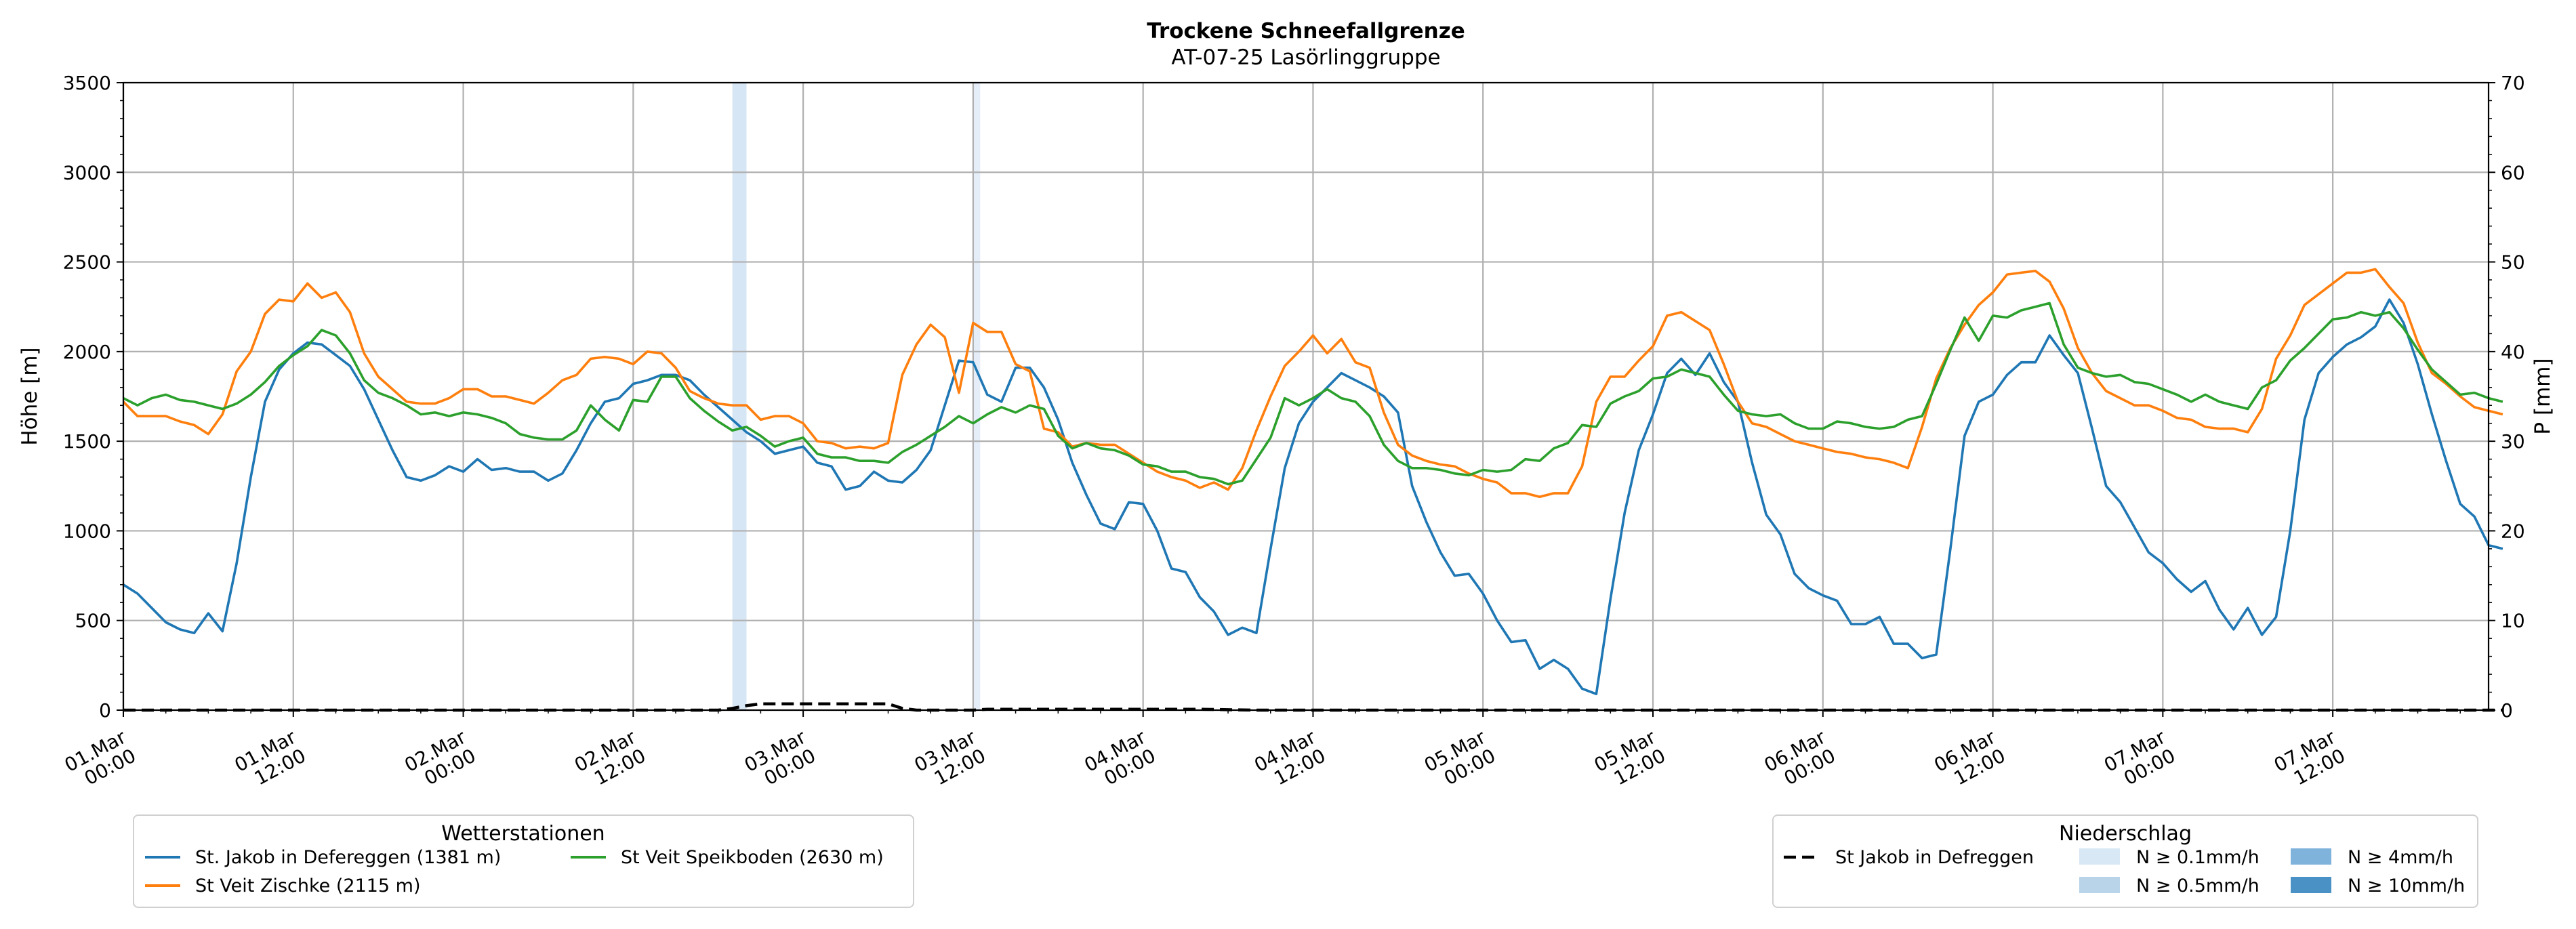  Describe the element at coordinates (2198, 858) in the screenshot. I see `legend-label: N ≥ 0.1mm/h` at that location.